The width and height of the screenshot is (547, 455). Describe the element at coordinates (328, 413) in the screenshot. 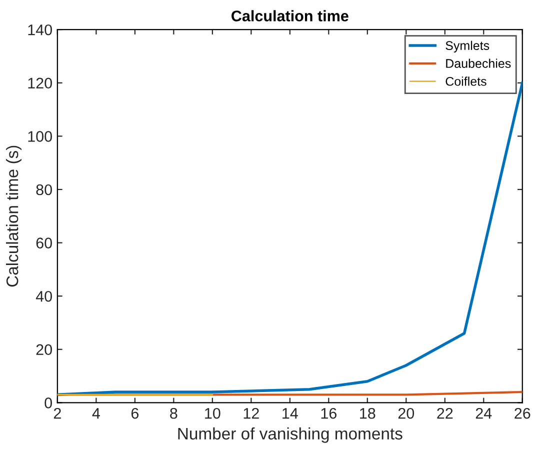

I see `x-tick-label: 16` at that location.